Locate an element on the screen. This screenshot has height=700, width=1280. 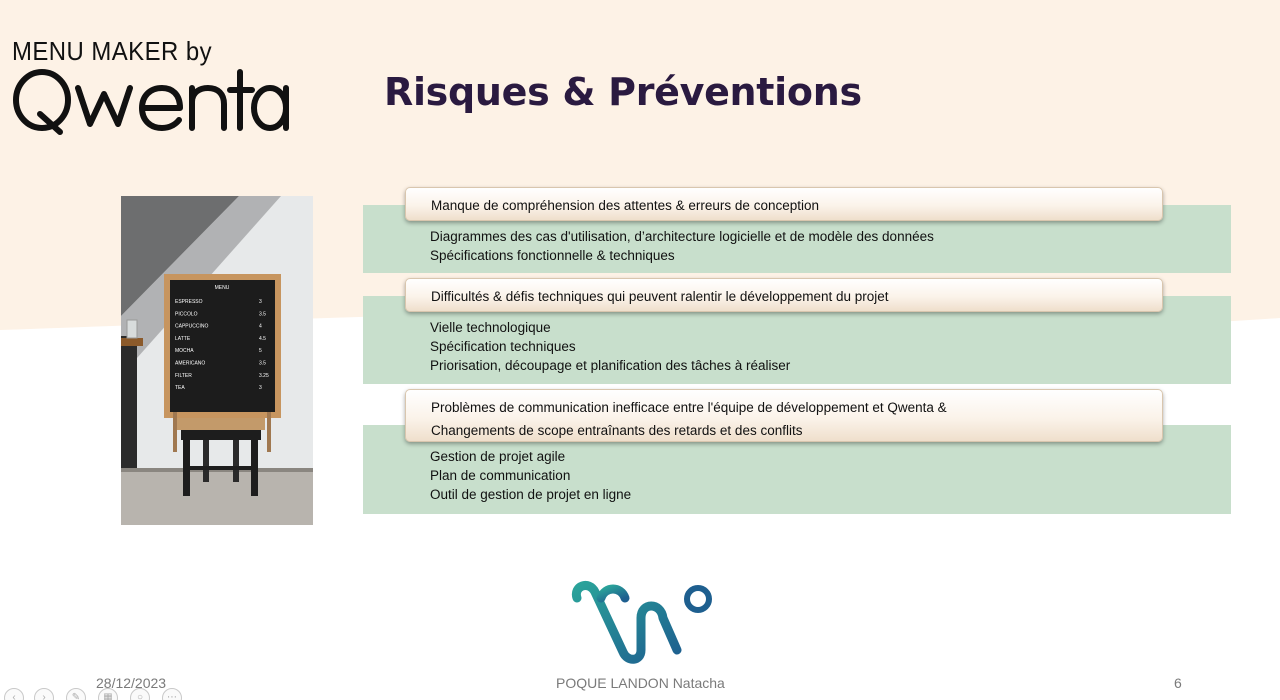
brand-tagline: MENU MAKER by is located at coordinates (112, 51).